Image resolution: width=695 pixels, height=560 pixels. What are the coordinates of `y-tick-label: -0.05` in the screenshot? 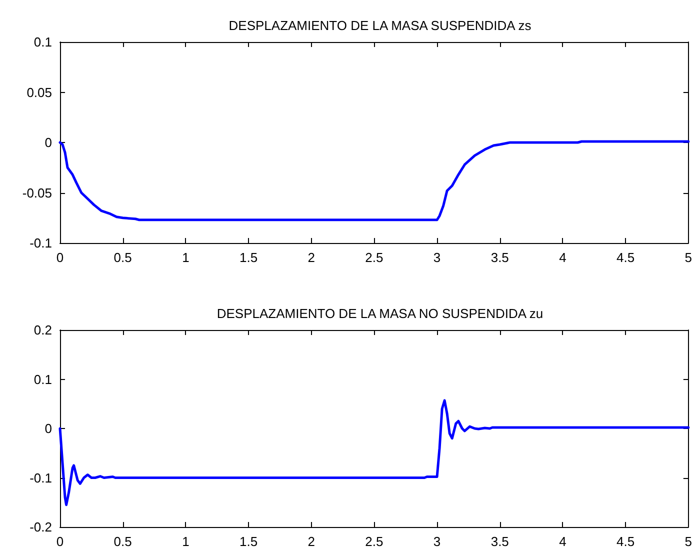 It's located at (37, 192).